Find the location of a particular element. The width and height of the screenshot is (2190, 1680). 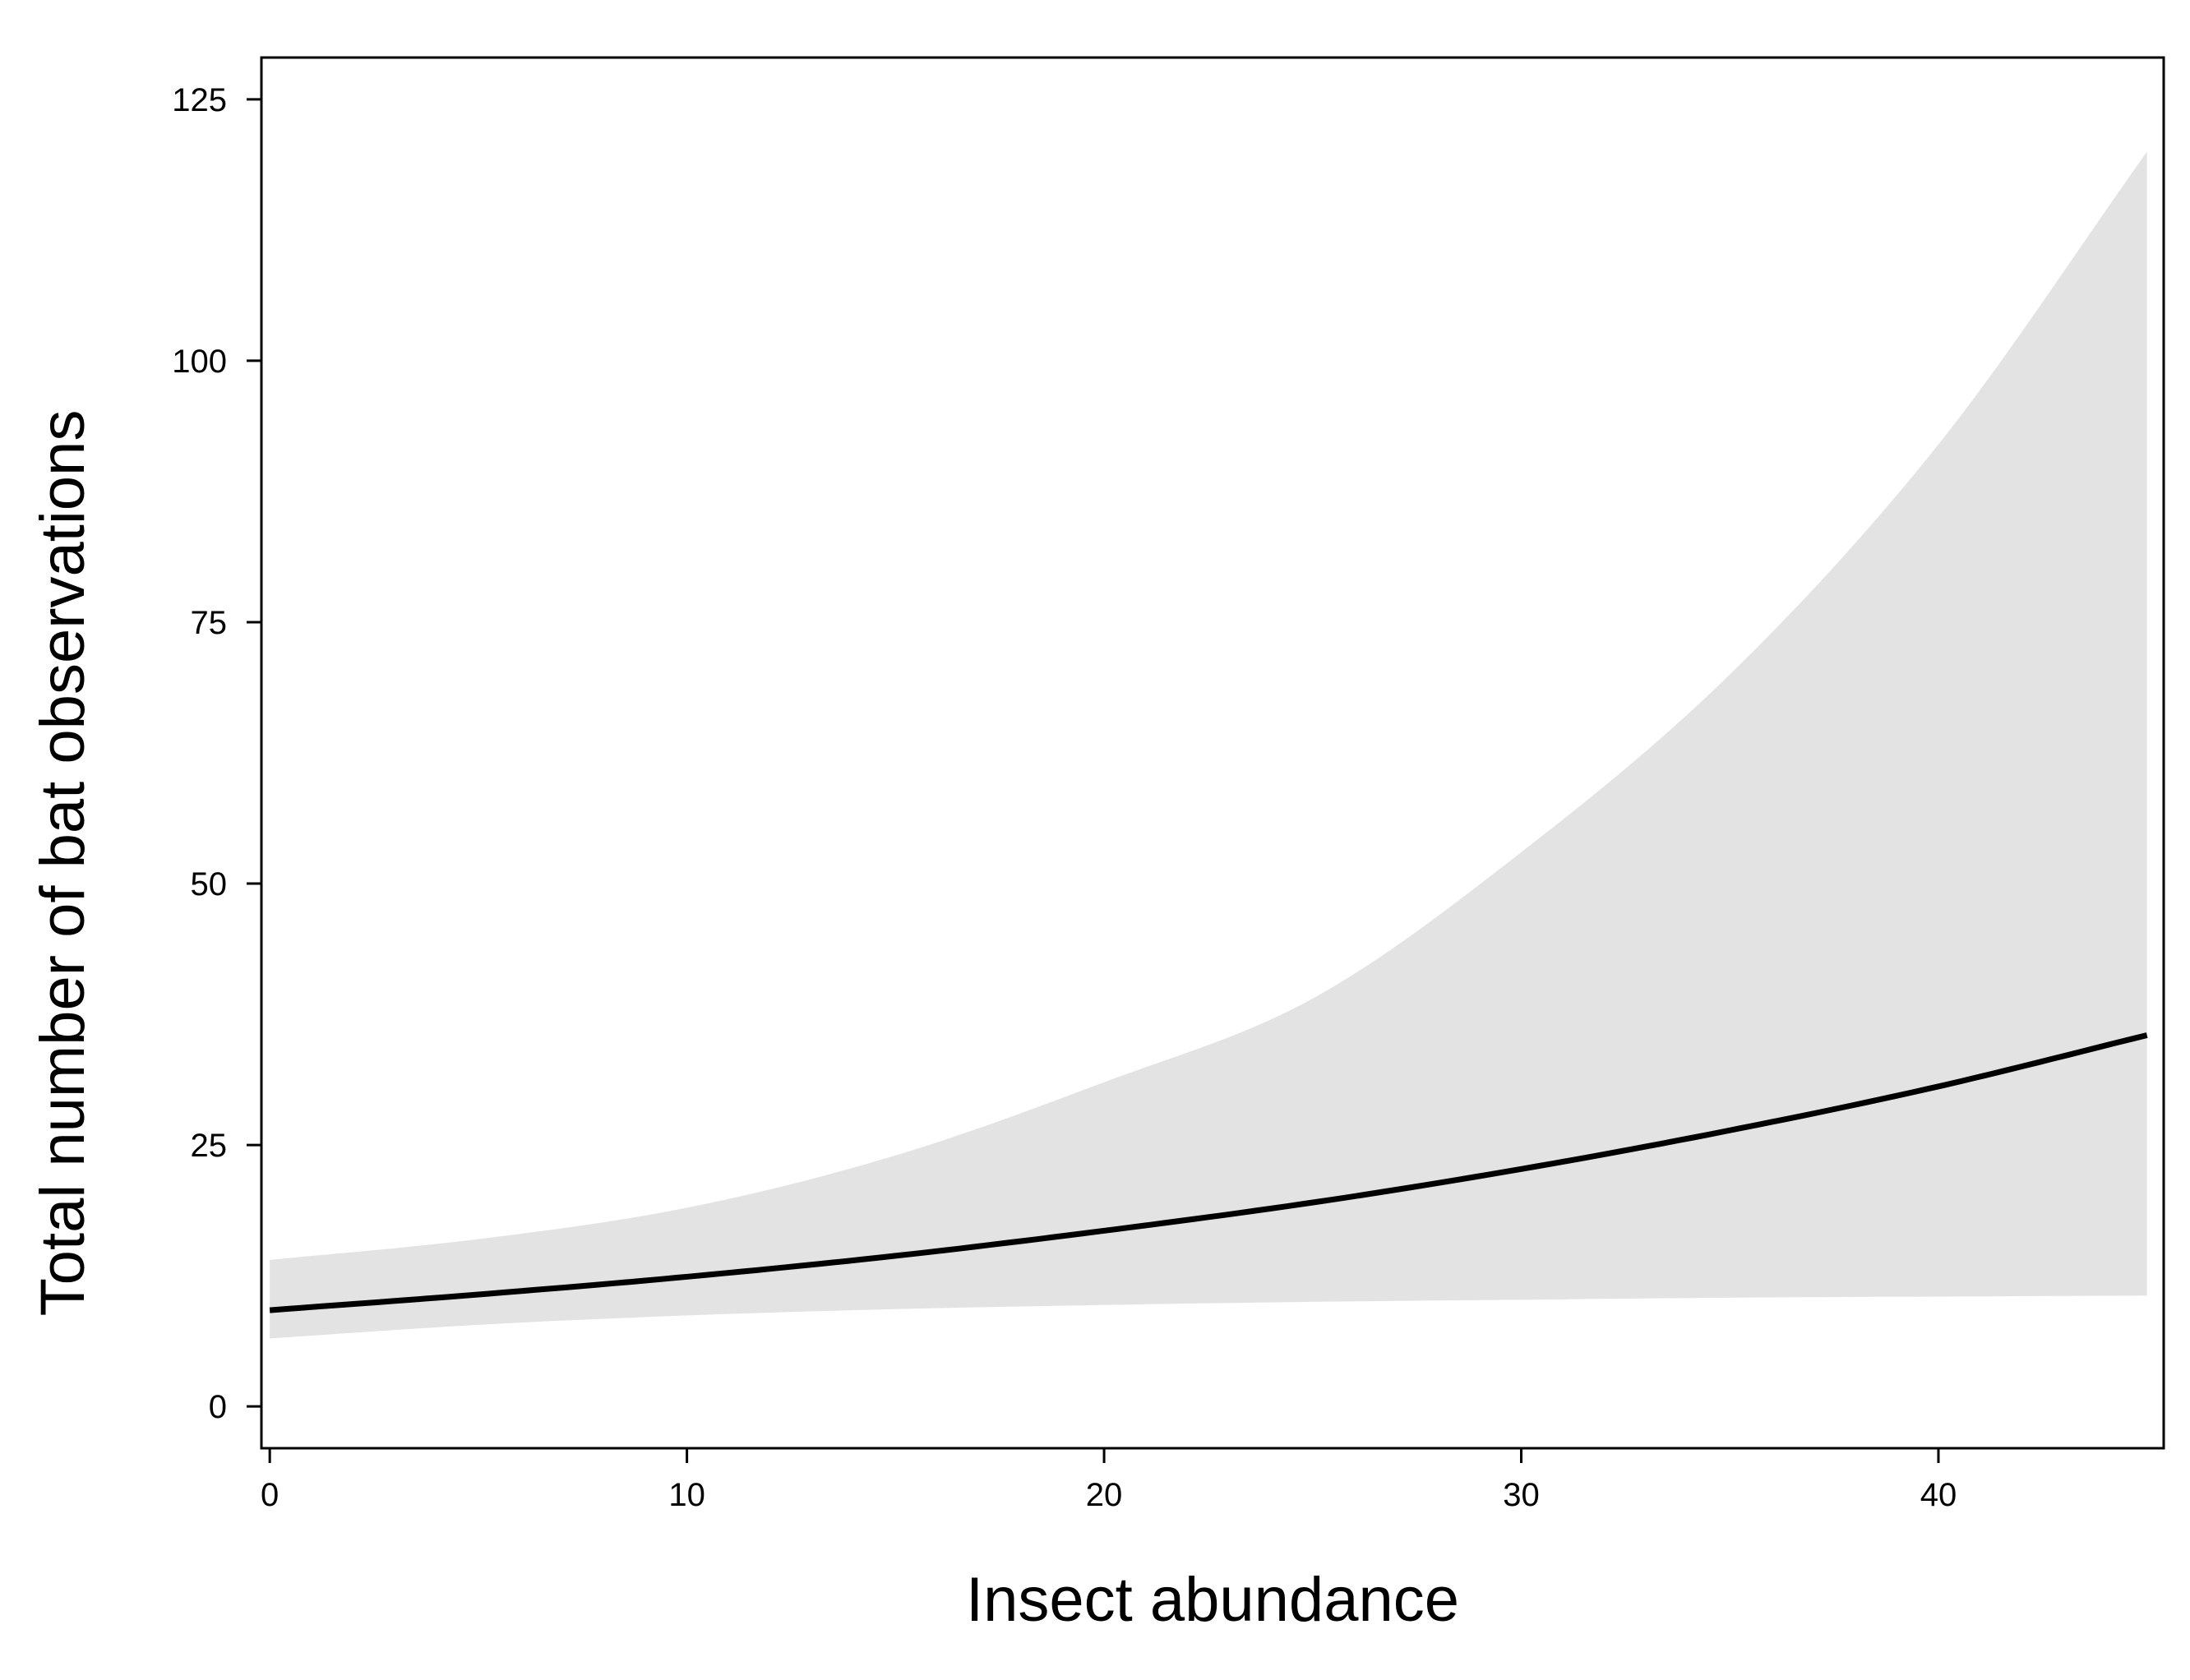

x-tick-label: 20 is located at coordinates (1105, 1495).